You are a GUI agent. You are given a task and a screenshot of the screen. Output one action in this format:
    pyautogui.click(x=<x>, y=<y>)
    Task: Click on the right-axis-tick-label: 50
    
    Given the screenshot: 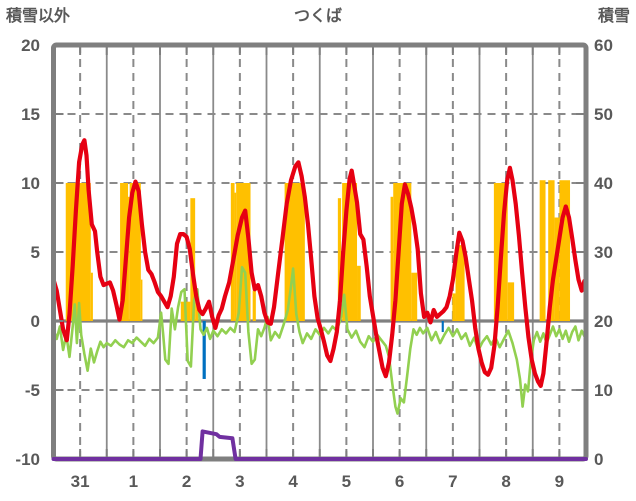 What is the action you would take?
    pyautogui.click(x=603, y=114)
    